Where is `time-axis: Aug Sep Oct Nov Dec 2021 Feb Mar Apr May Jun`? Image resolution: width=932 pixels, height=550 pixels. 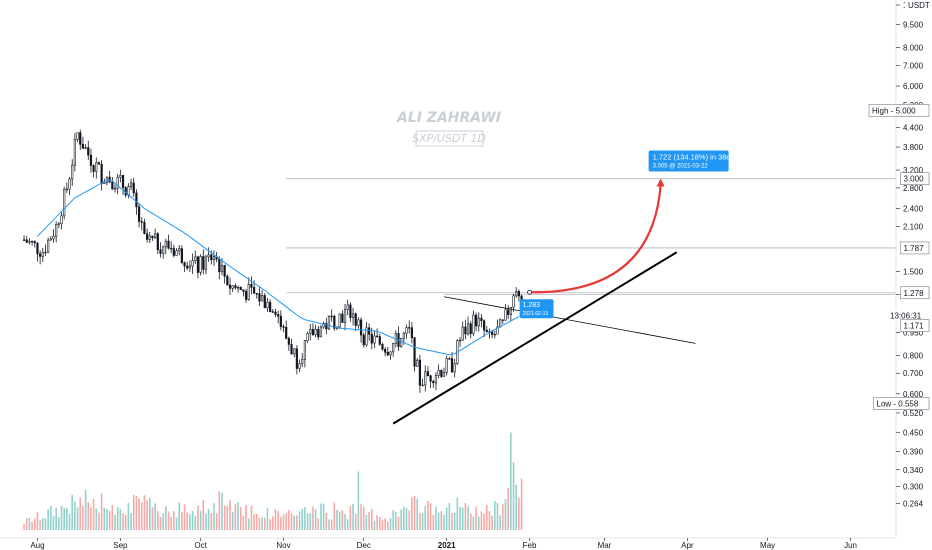 time-axis: Aug Sep Oct Nov Dec 2021 Feb Mar Apr May Jun is located at coordinates (443, 544).